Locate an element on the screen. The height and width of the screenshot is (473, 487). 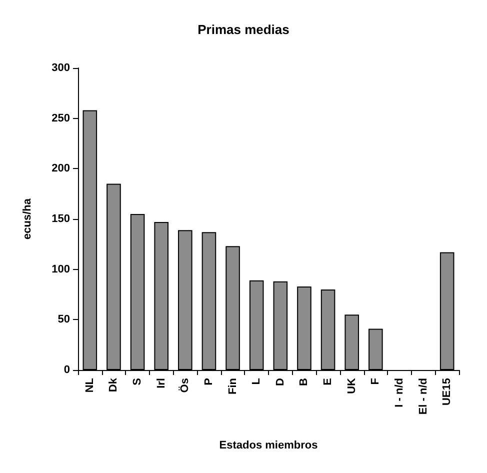
y-tick-label: 250 is located at coordinates (61, 118).